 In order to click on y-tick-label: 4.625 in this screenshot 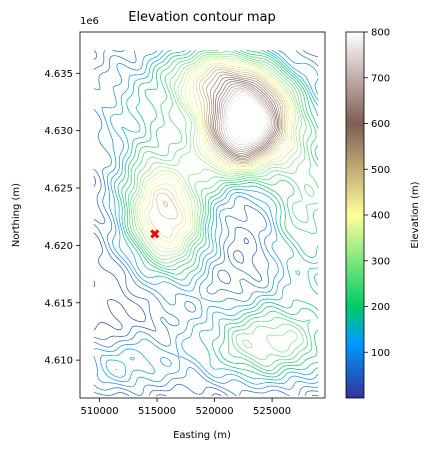, I will do `click(58, 189)`.